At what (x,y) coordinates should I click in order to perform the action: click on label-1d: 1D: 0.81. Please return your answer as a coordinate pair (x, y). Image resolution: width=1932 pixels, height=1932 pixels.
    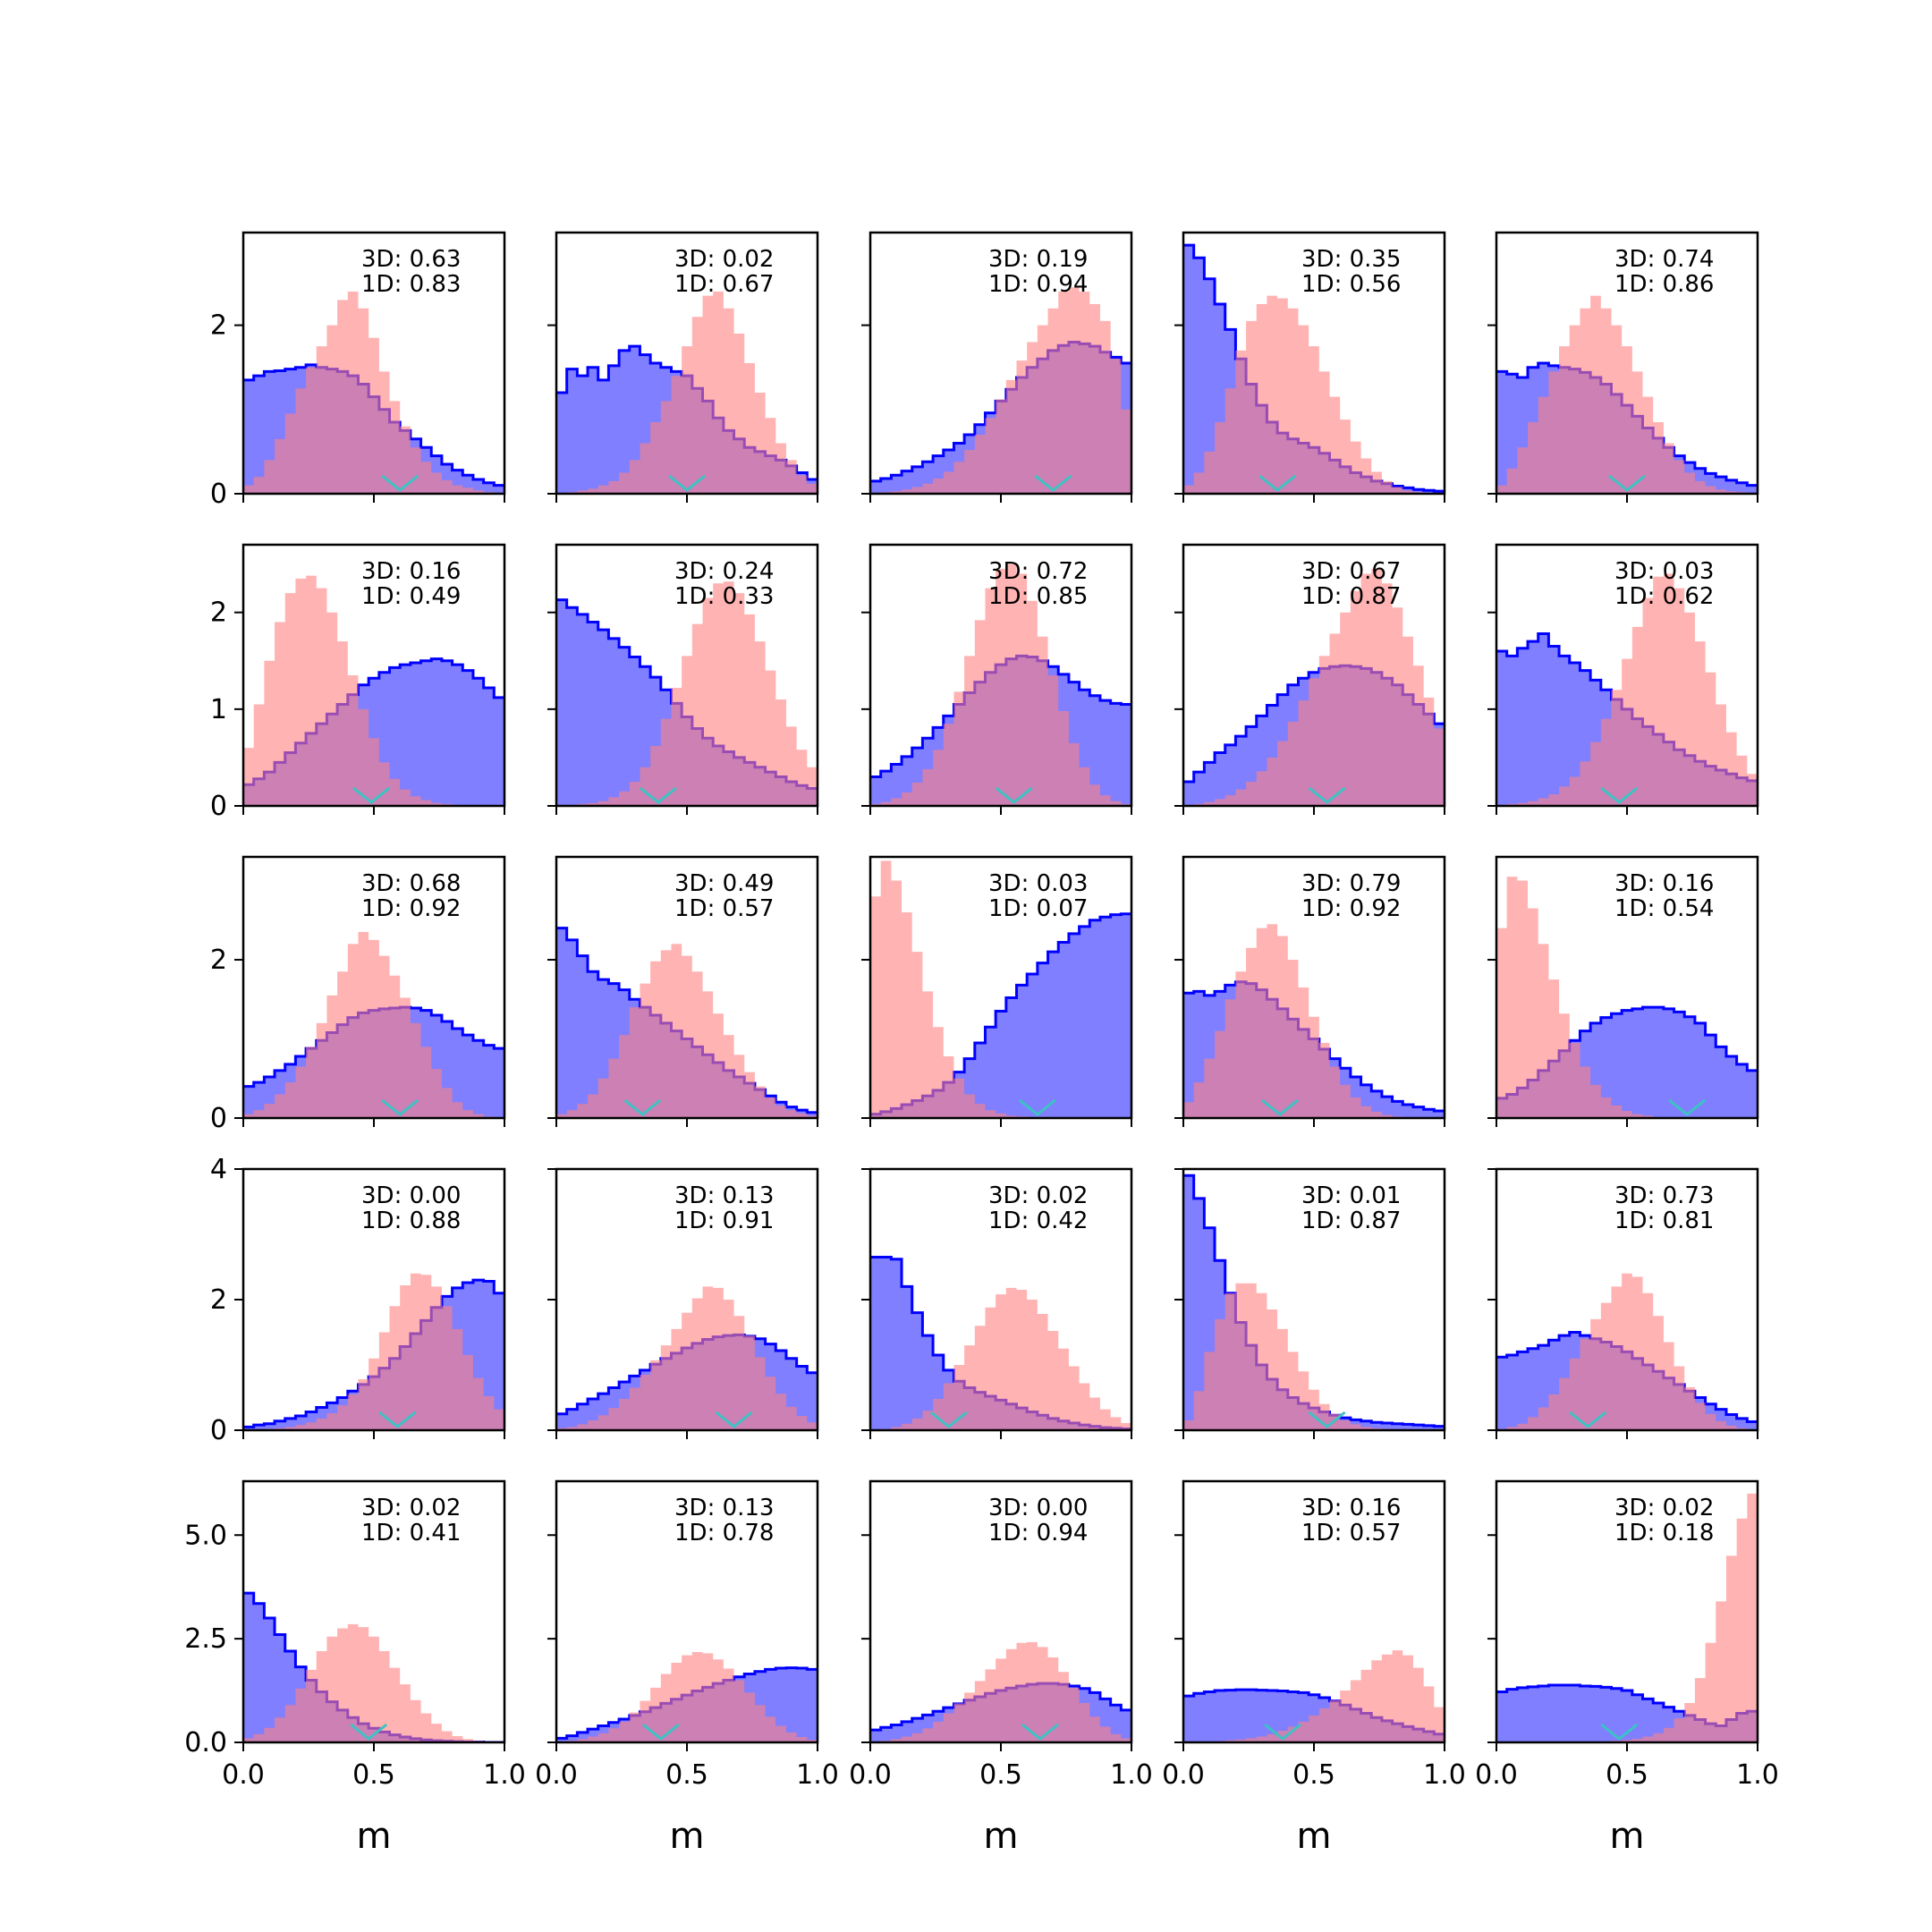
    Looking at the image, I should click on (1664, 1221).